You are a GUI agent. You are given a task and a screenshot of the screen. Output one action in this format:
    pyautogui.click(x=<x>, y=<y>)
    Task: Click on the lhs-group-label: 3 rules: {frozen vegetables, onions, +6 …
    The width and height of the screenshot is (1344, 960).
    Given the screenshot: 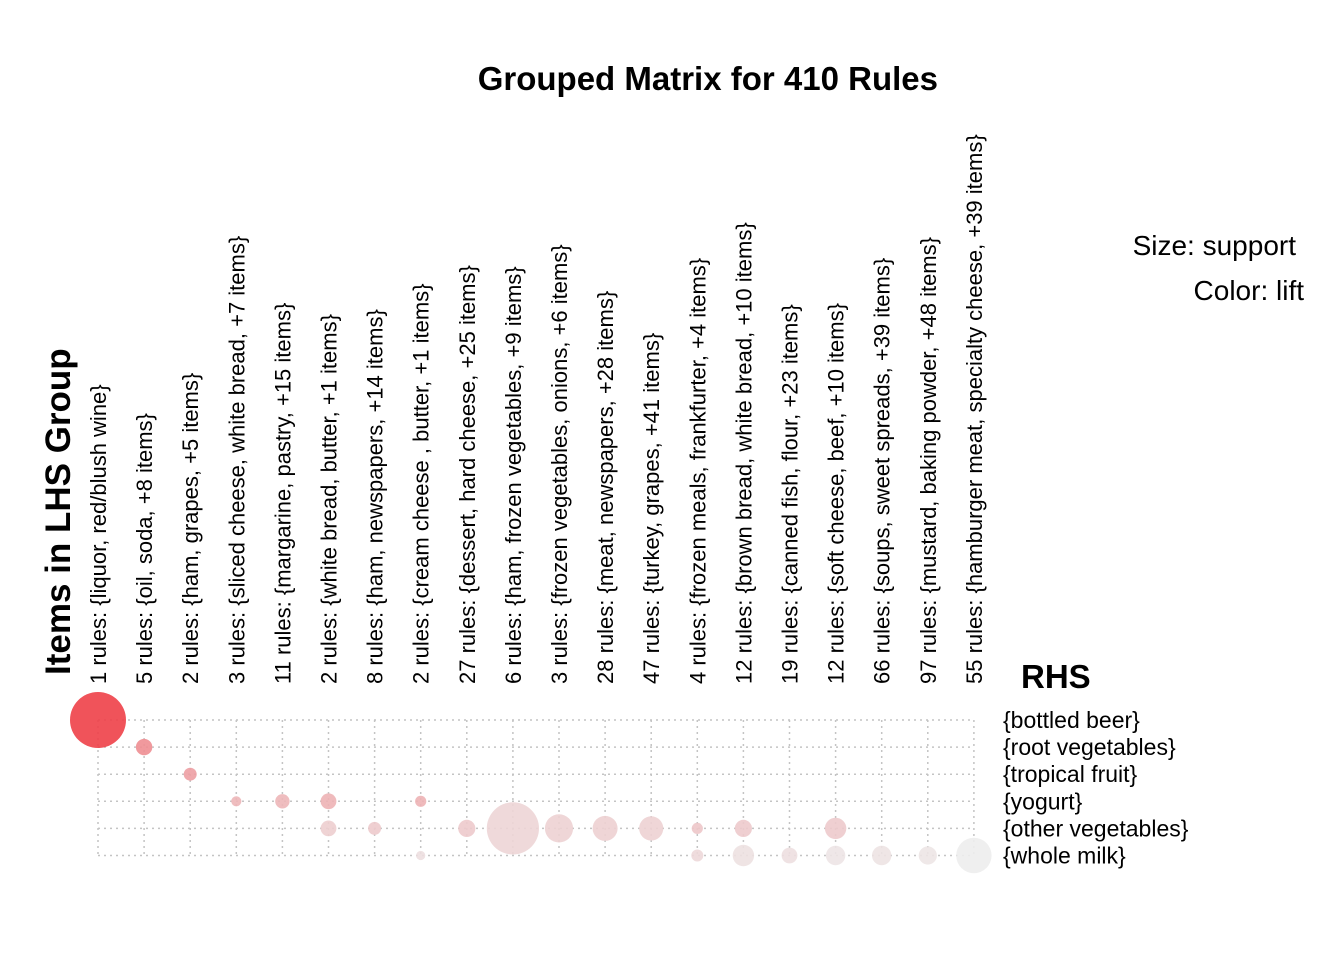 What is the action you would take?
    pyautogui.click(x=559, y=464)
    